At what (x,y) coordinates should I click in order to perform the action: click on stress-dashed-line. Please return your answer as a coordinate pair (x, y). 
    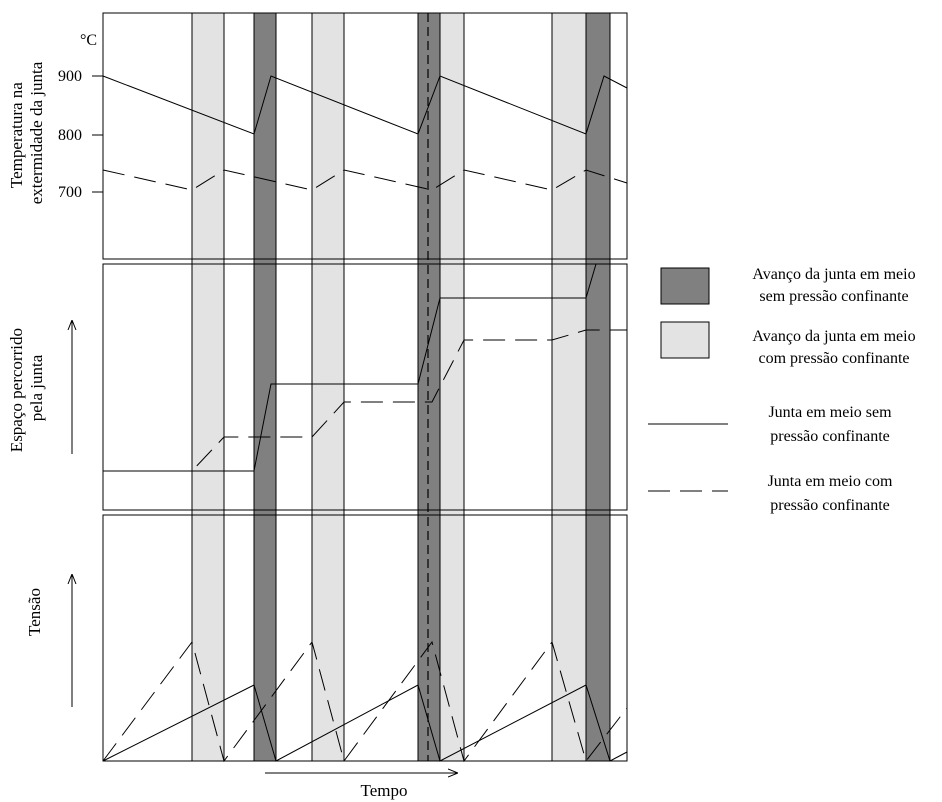
    Looking at the image, I should click on (365, 701).